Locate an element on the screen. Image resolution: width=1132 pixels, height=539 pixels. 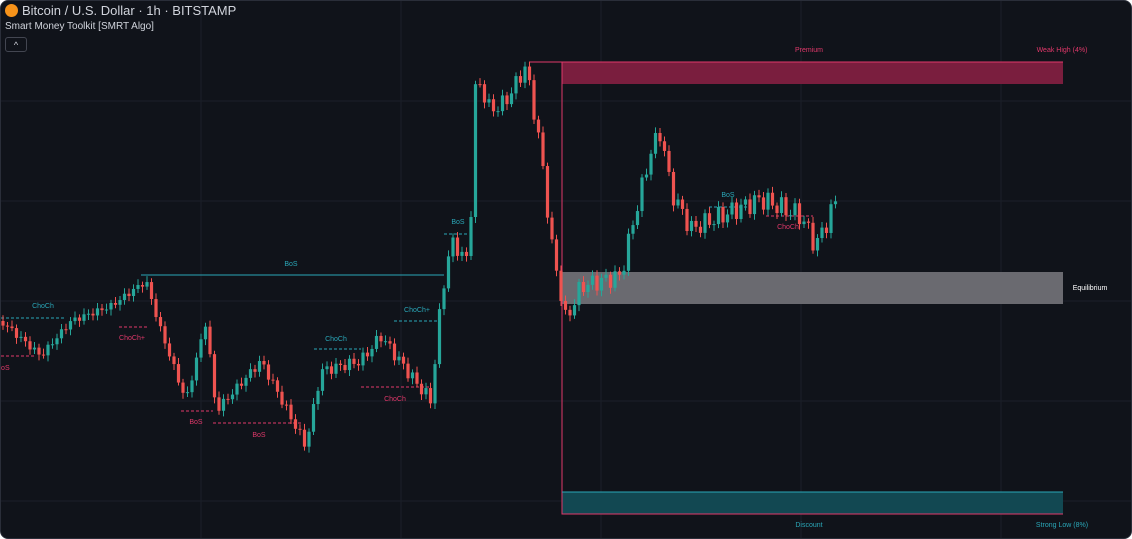
equilibrium-label: Equilibrium is located at coordinates (1090, 288).